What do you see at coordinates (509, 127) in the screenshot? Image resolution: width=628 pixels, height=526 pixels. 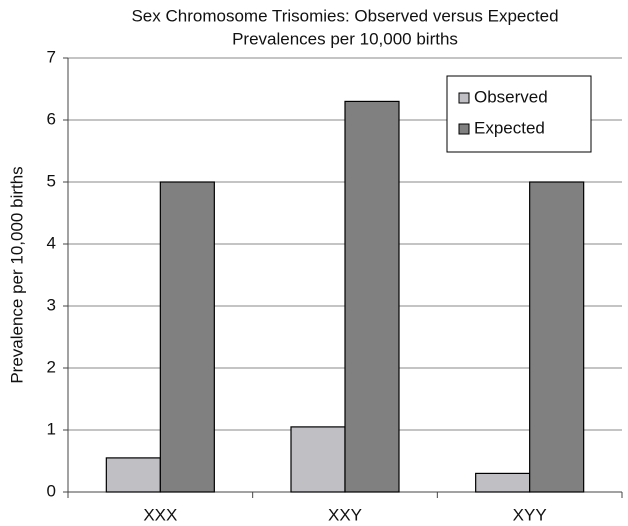 I see `legend-label: Expected` at bounding box center [509, 127].